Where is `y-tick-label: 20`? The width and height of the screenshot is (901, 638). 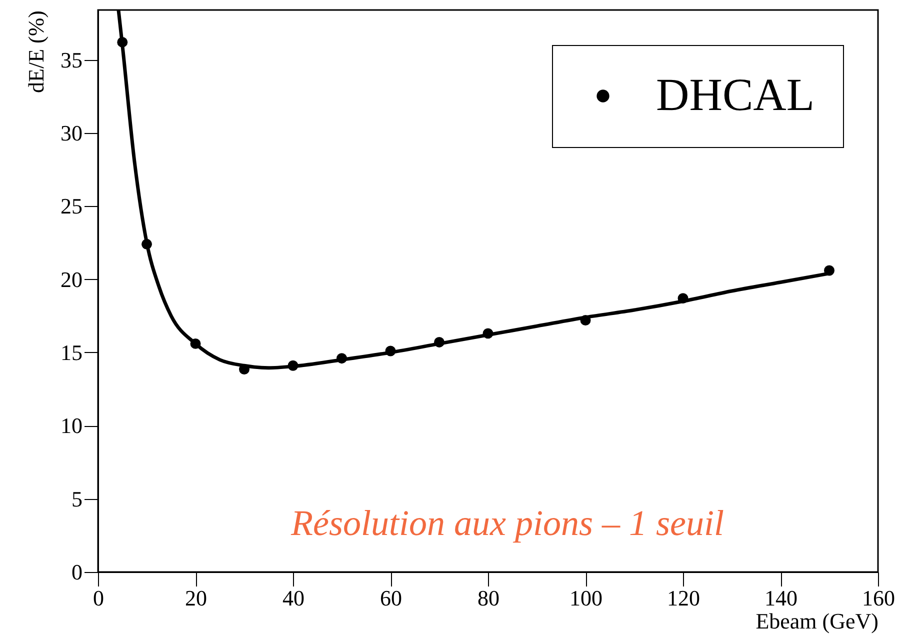
y-tick-label: 20 is located at coordinates (71, 279).